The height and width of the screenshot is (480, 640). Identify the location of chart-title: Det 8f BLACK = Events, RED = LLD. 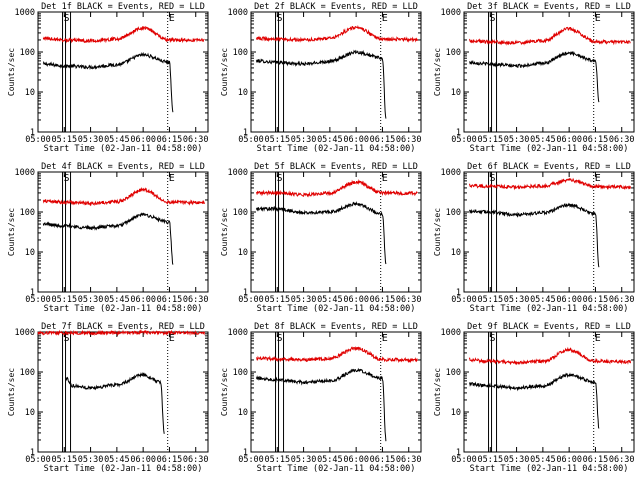
(336, 327).